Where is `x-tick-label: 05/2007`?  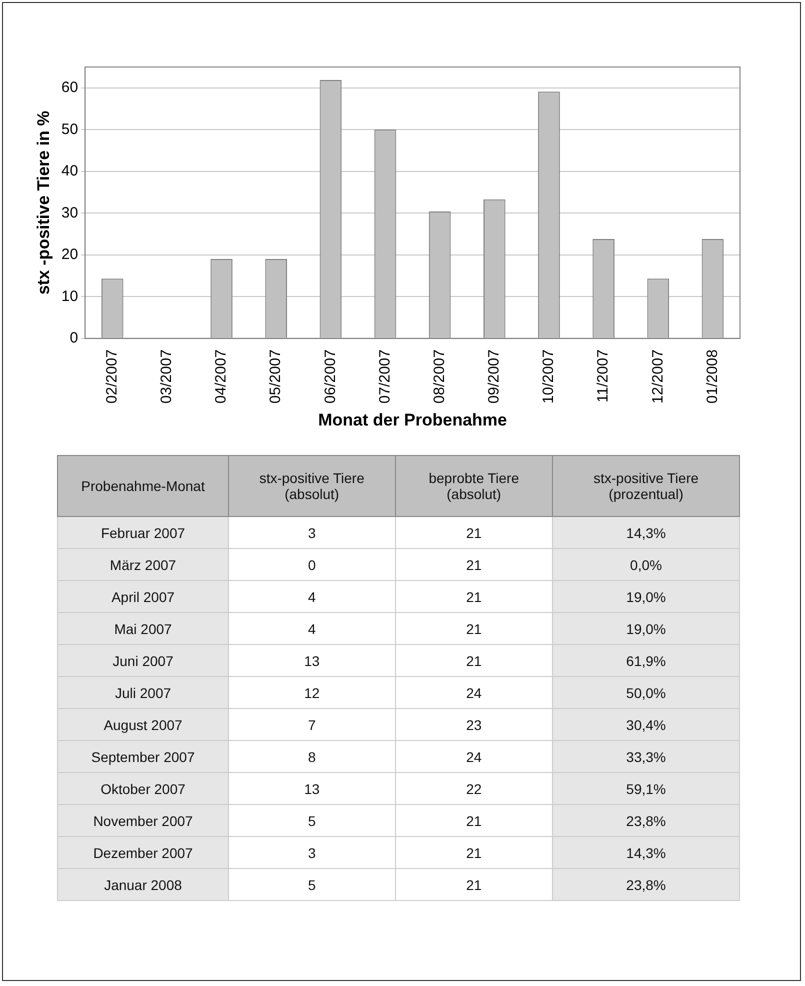
x-tick-label: 05/2007 is located at coordinates (275, 376).